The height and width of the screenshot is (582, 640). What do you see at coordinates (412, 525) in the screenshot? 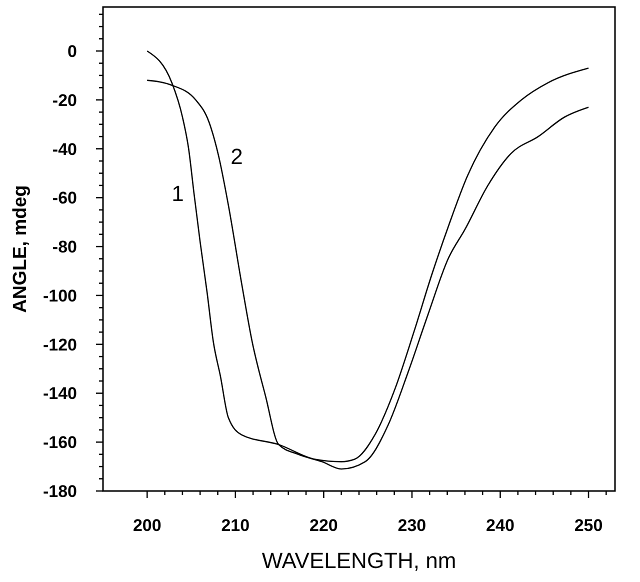
I see `x-tick-label: 230` at bounding box center [412, 525].